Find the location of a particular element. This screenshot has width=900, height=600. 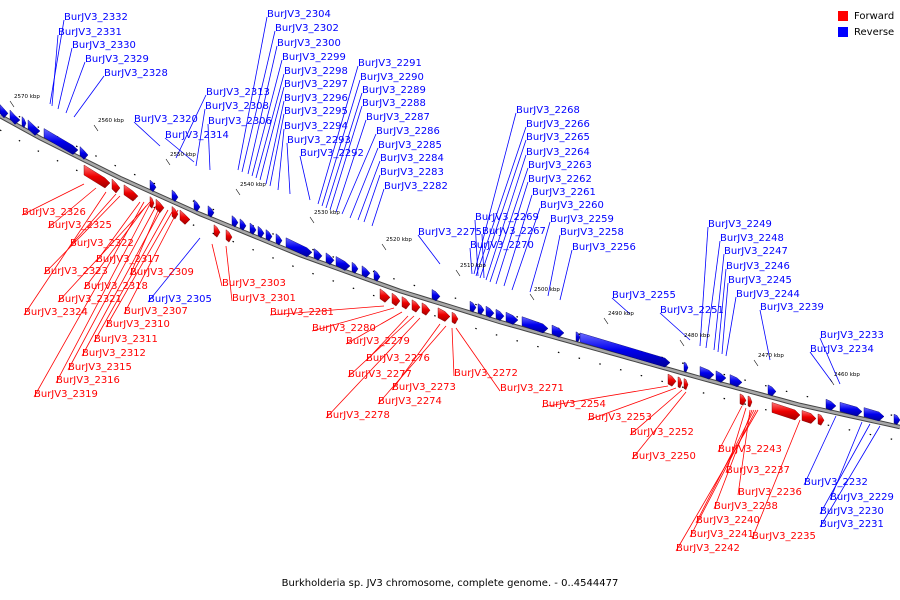

gene-label-r21: BurJV3_2291 is located at coordinates (390, 63).